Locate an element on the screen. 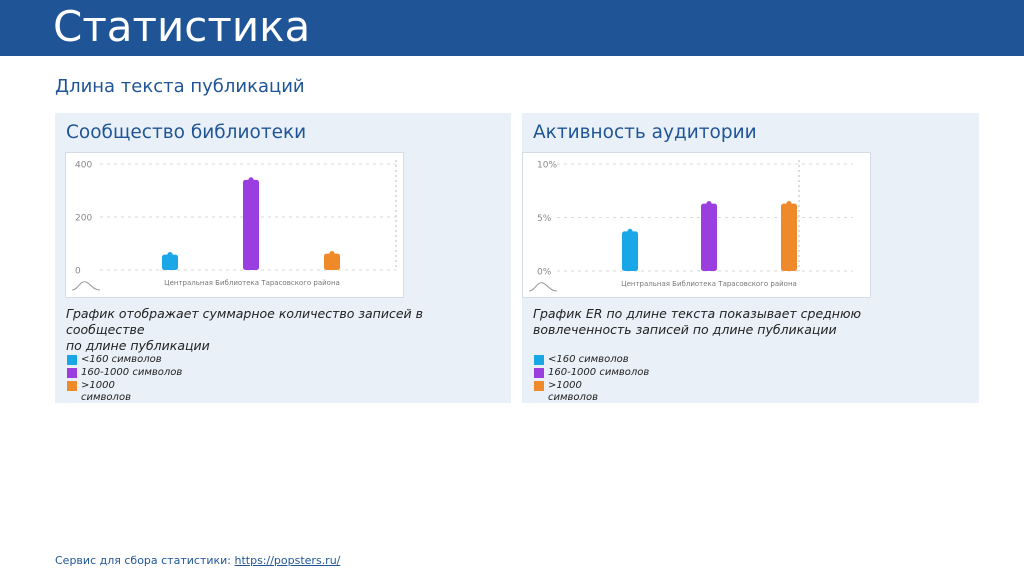  y-tick-label: 10% is located at coordinates (547, 166).